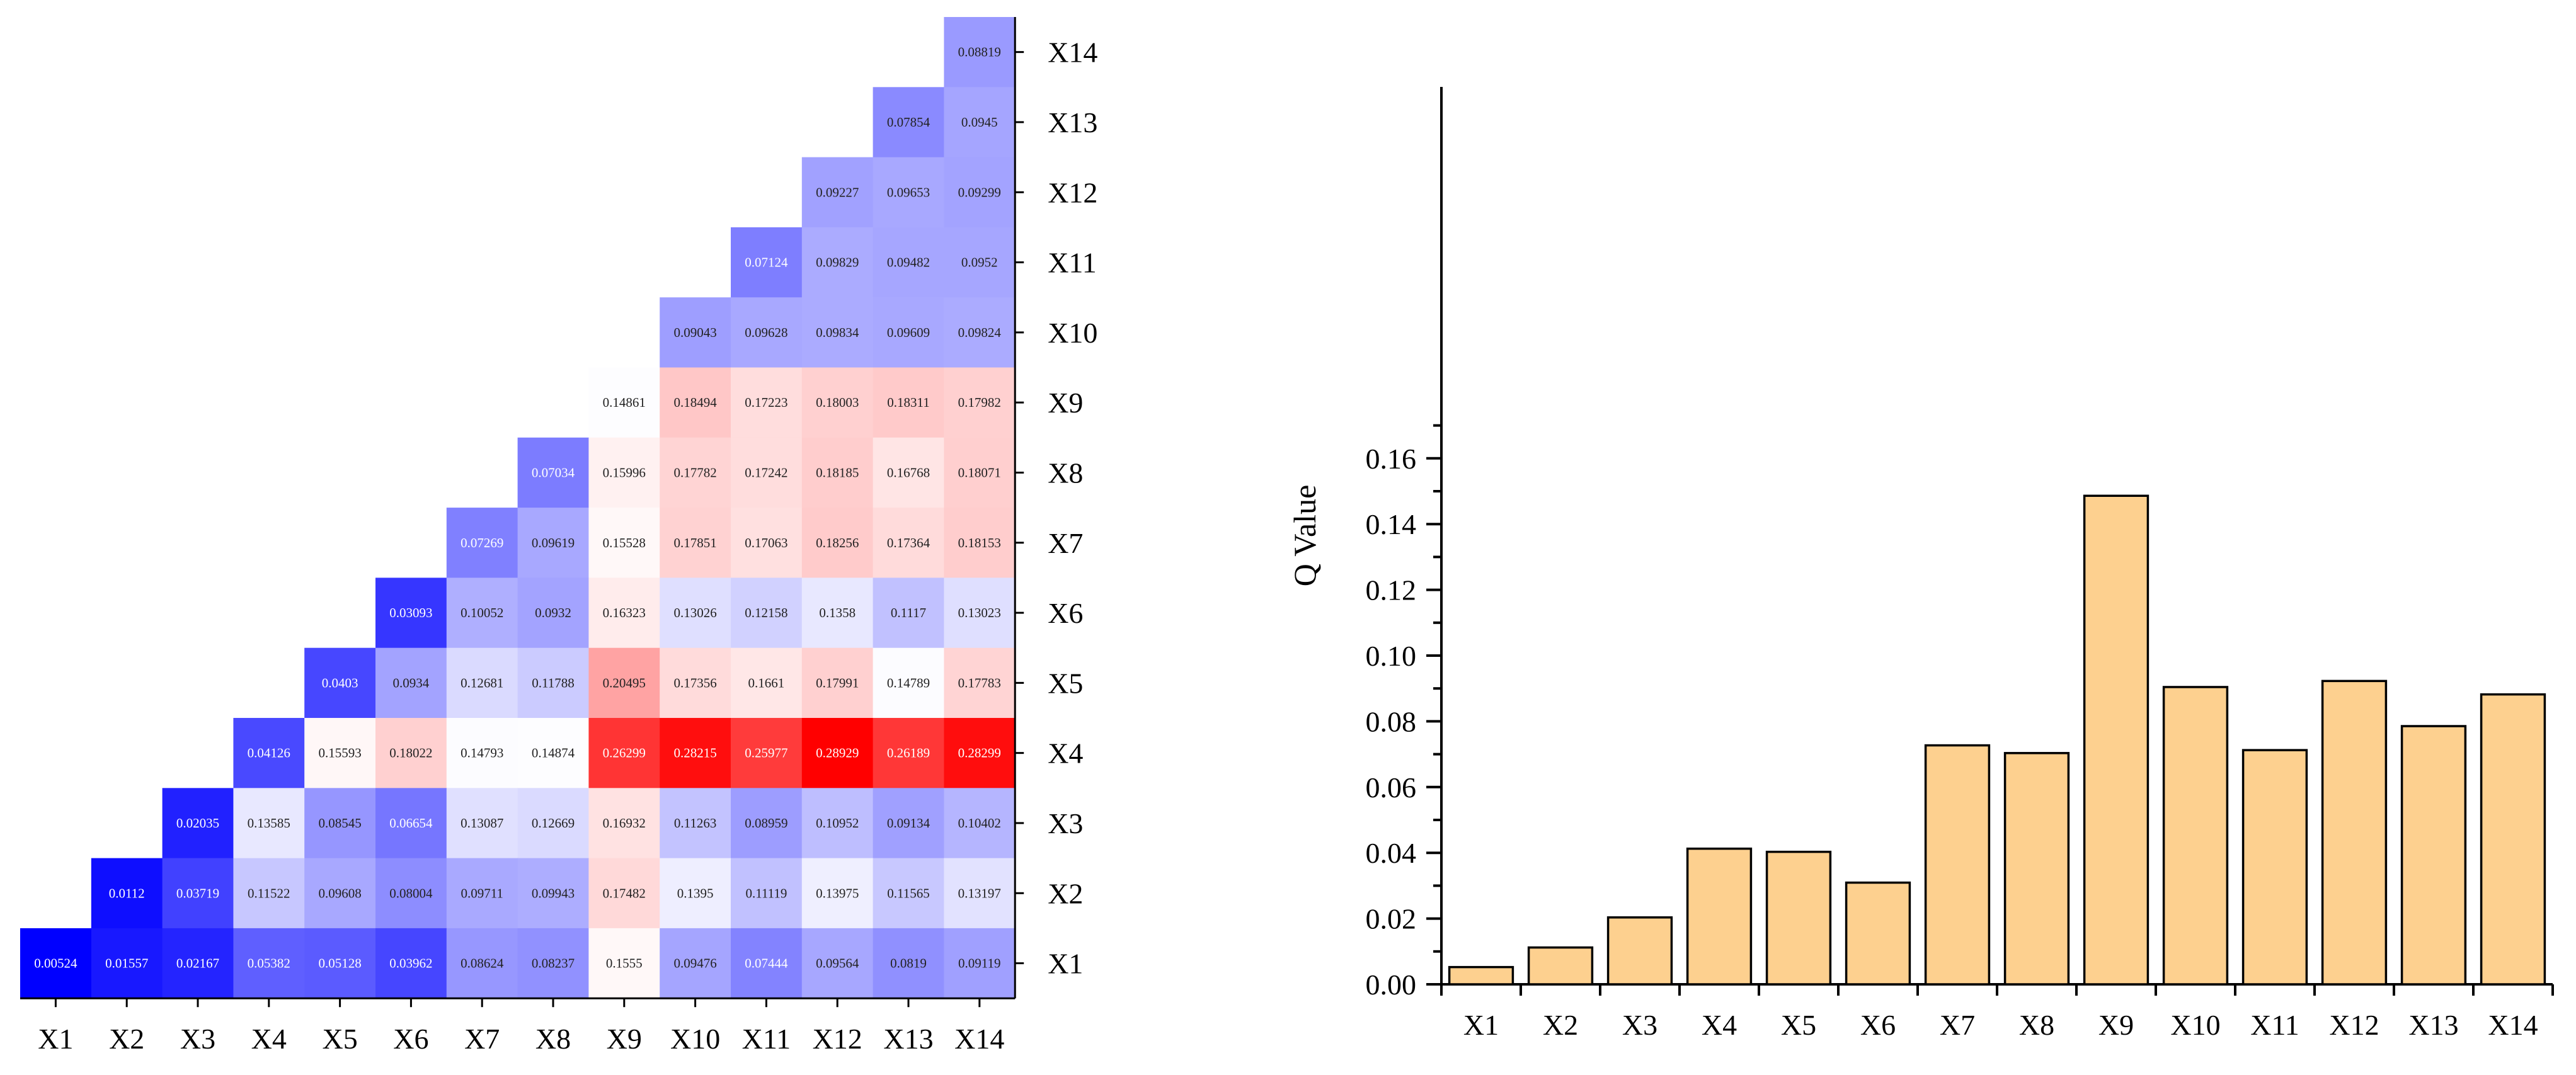 This screenshot has width=2576, height=1075. I want to click on bar-x-tick-label: X6, so click(1878, 1025).